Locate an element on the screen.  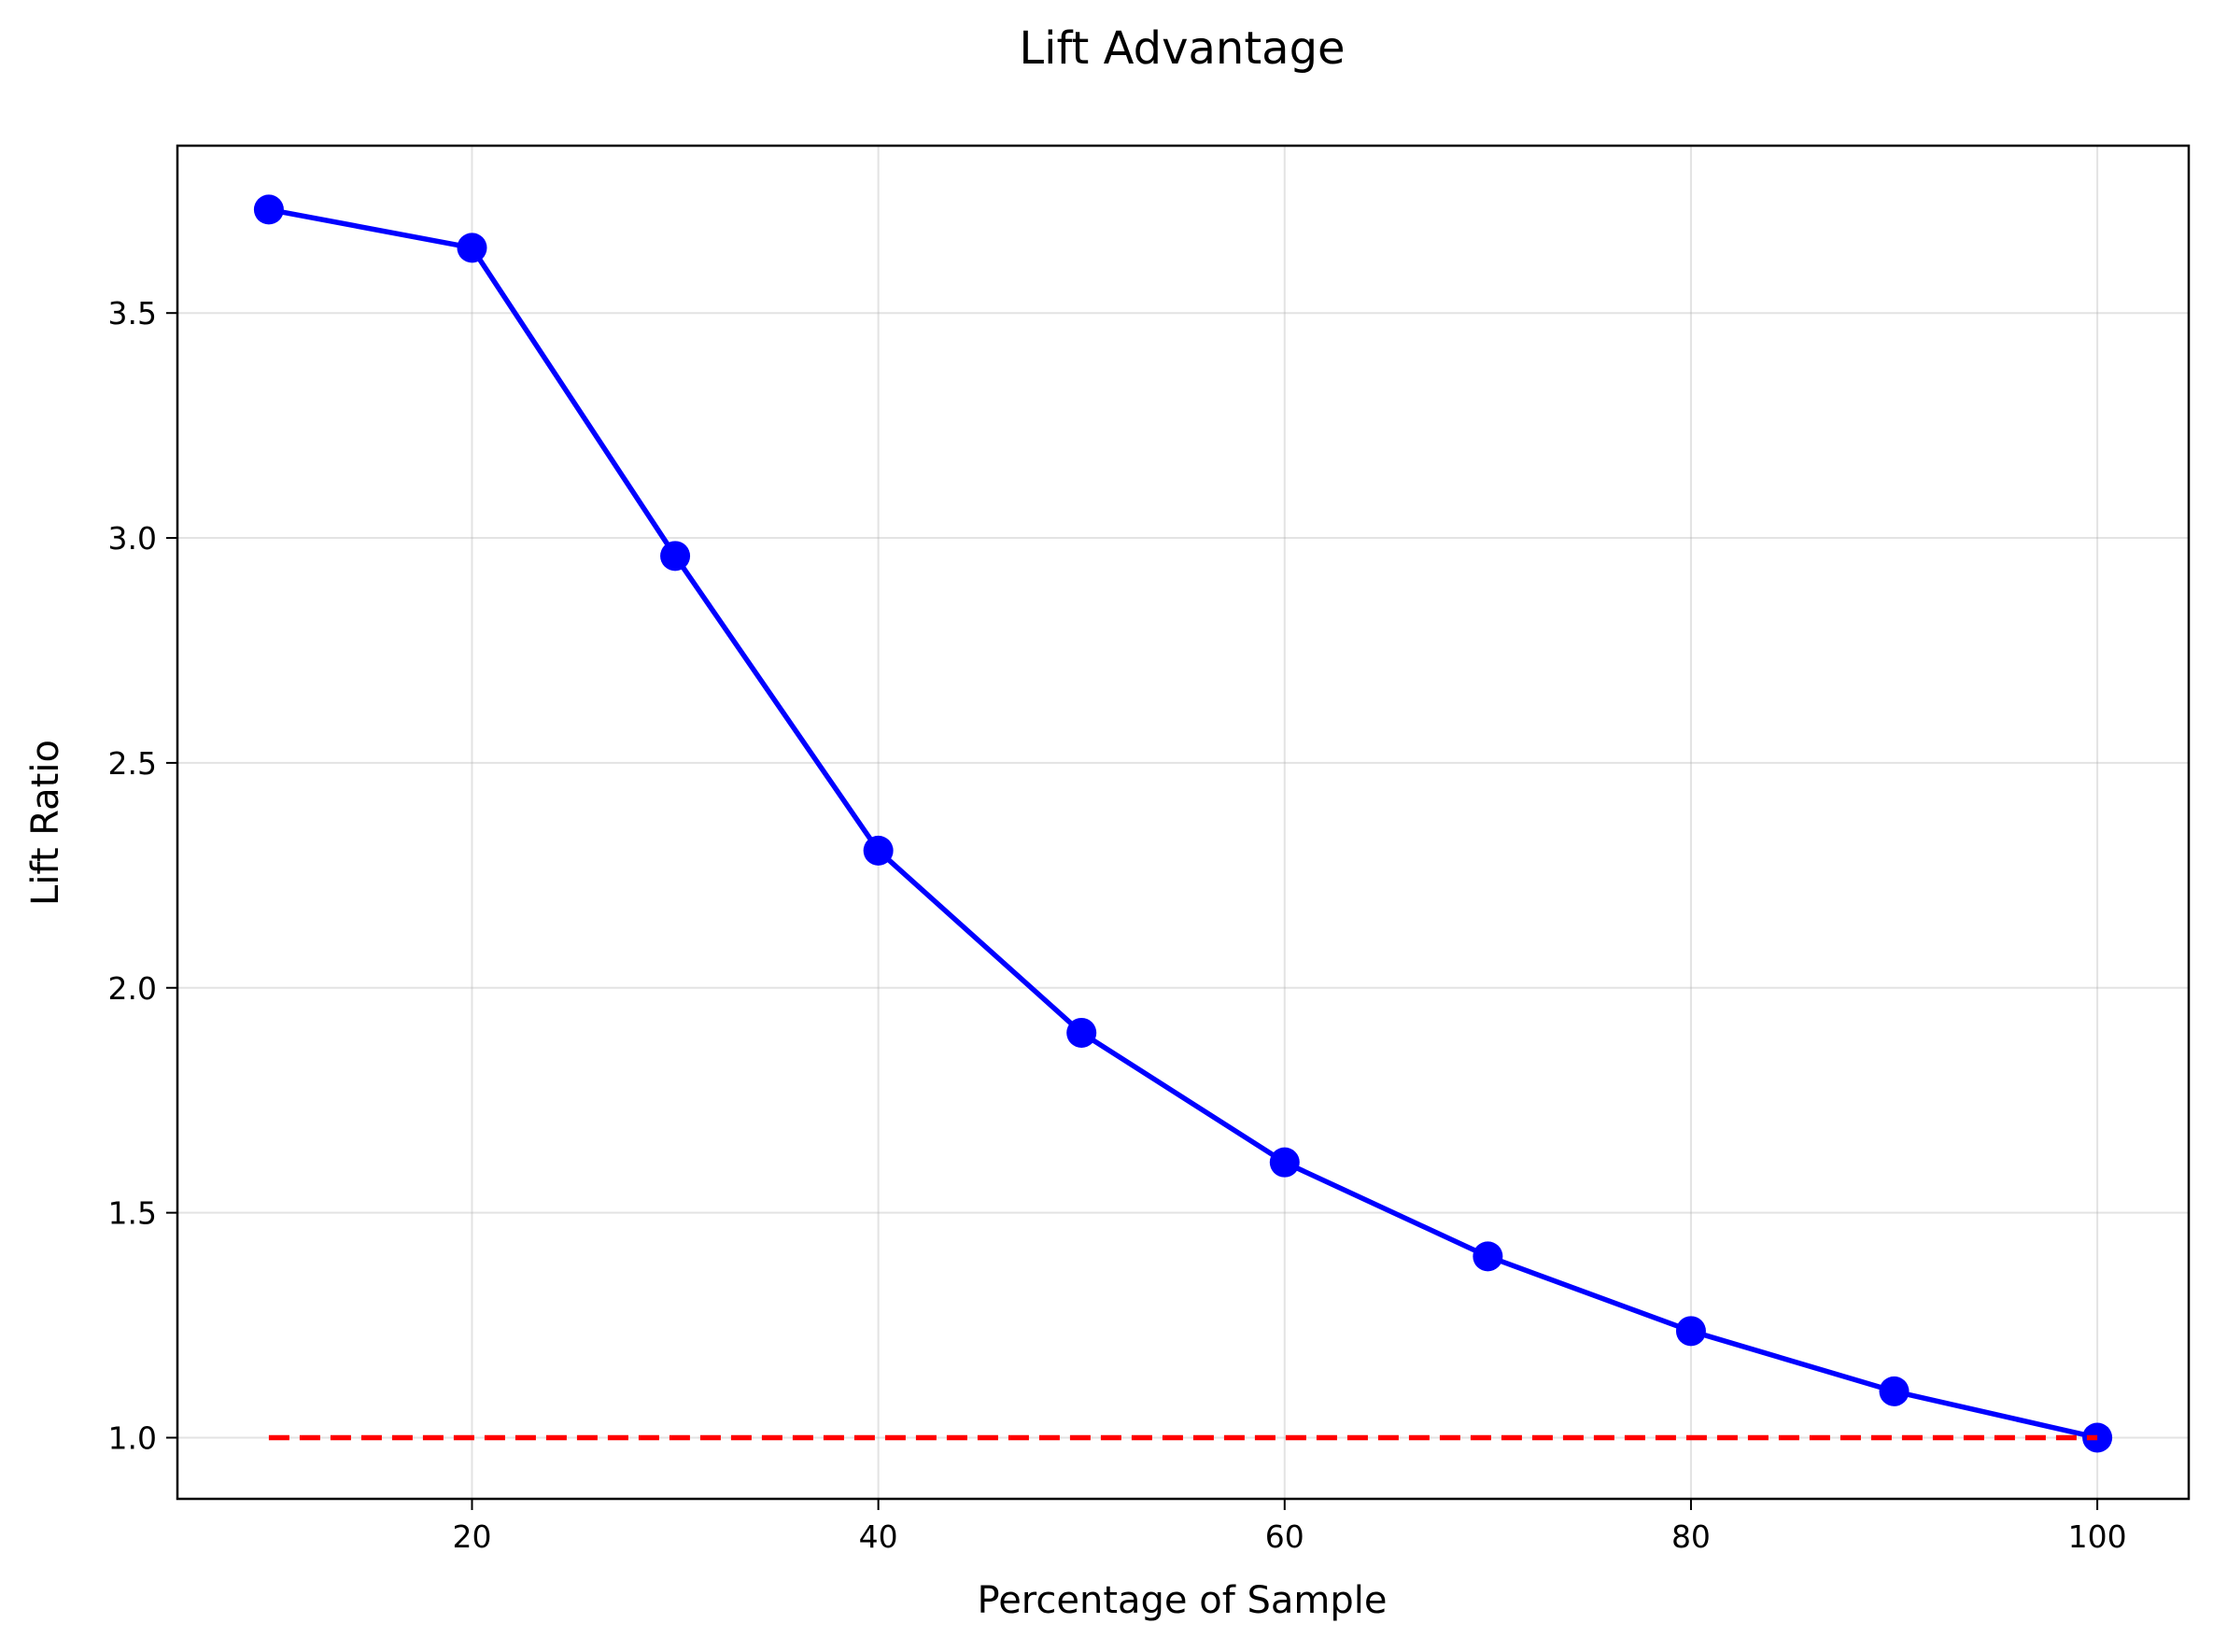
x-tick-label: 80 is located at coordinates (1691, 1536).